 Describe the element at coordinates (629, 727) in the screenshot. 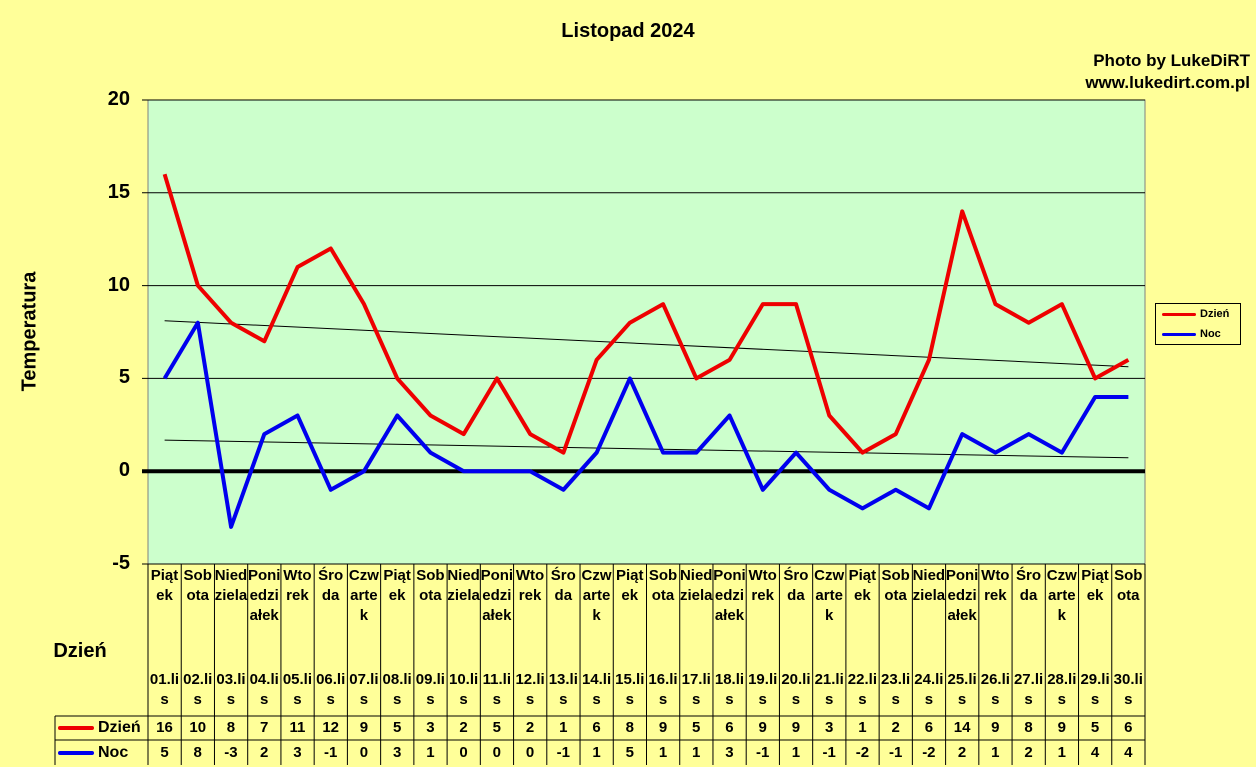

I see `data-label-day: 8` at that location.